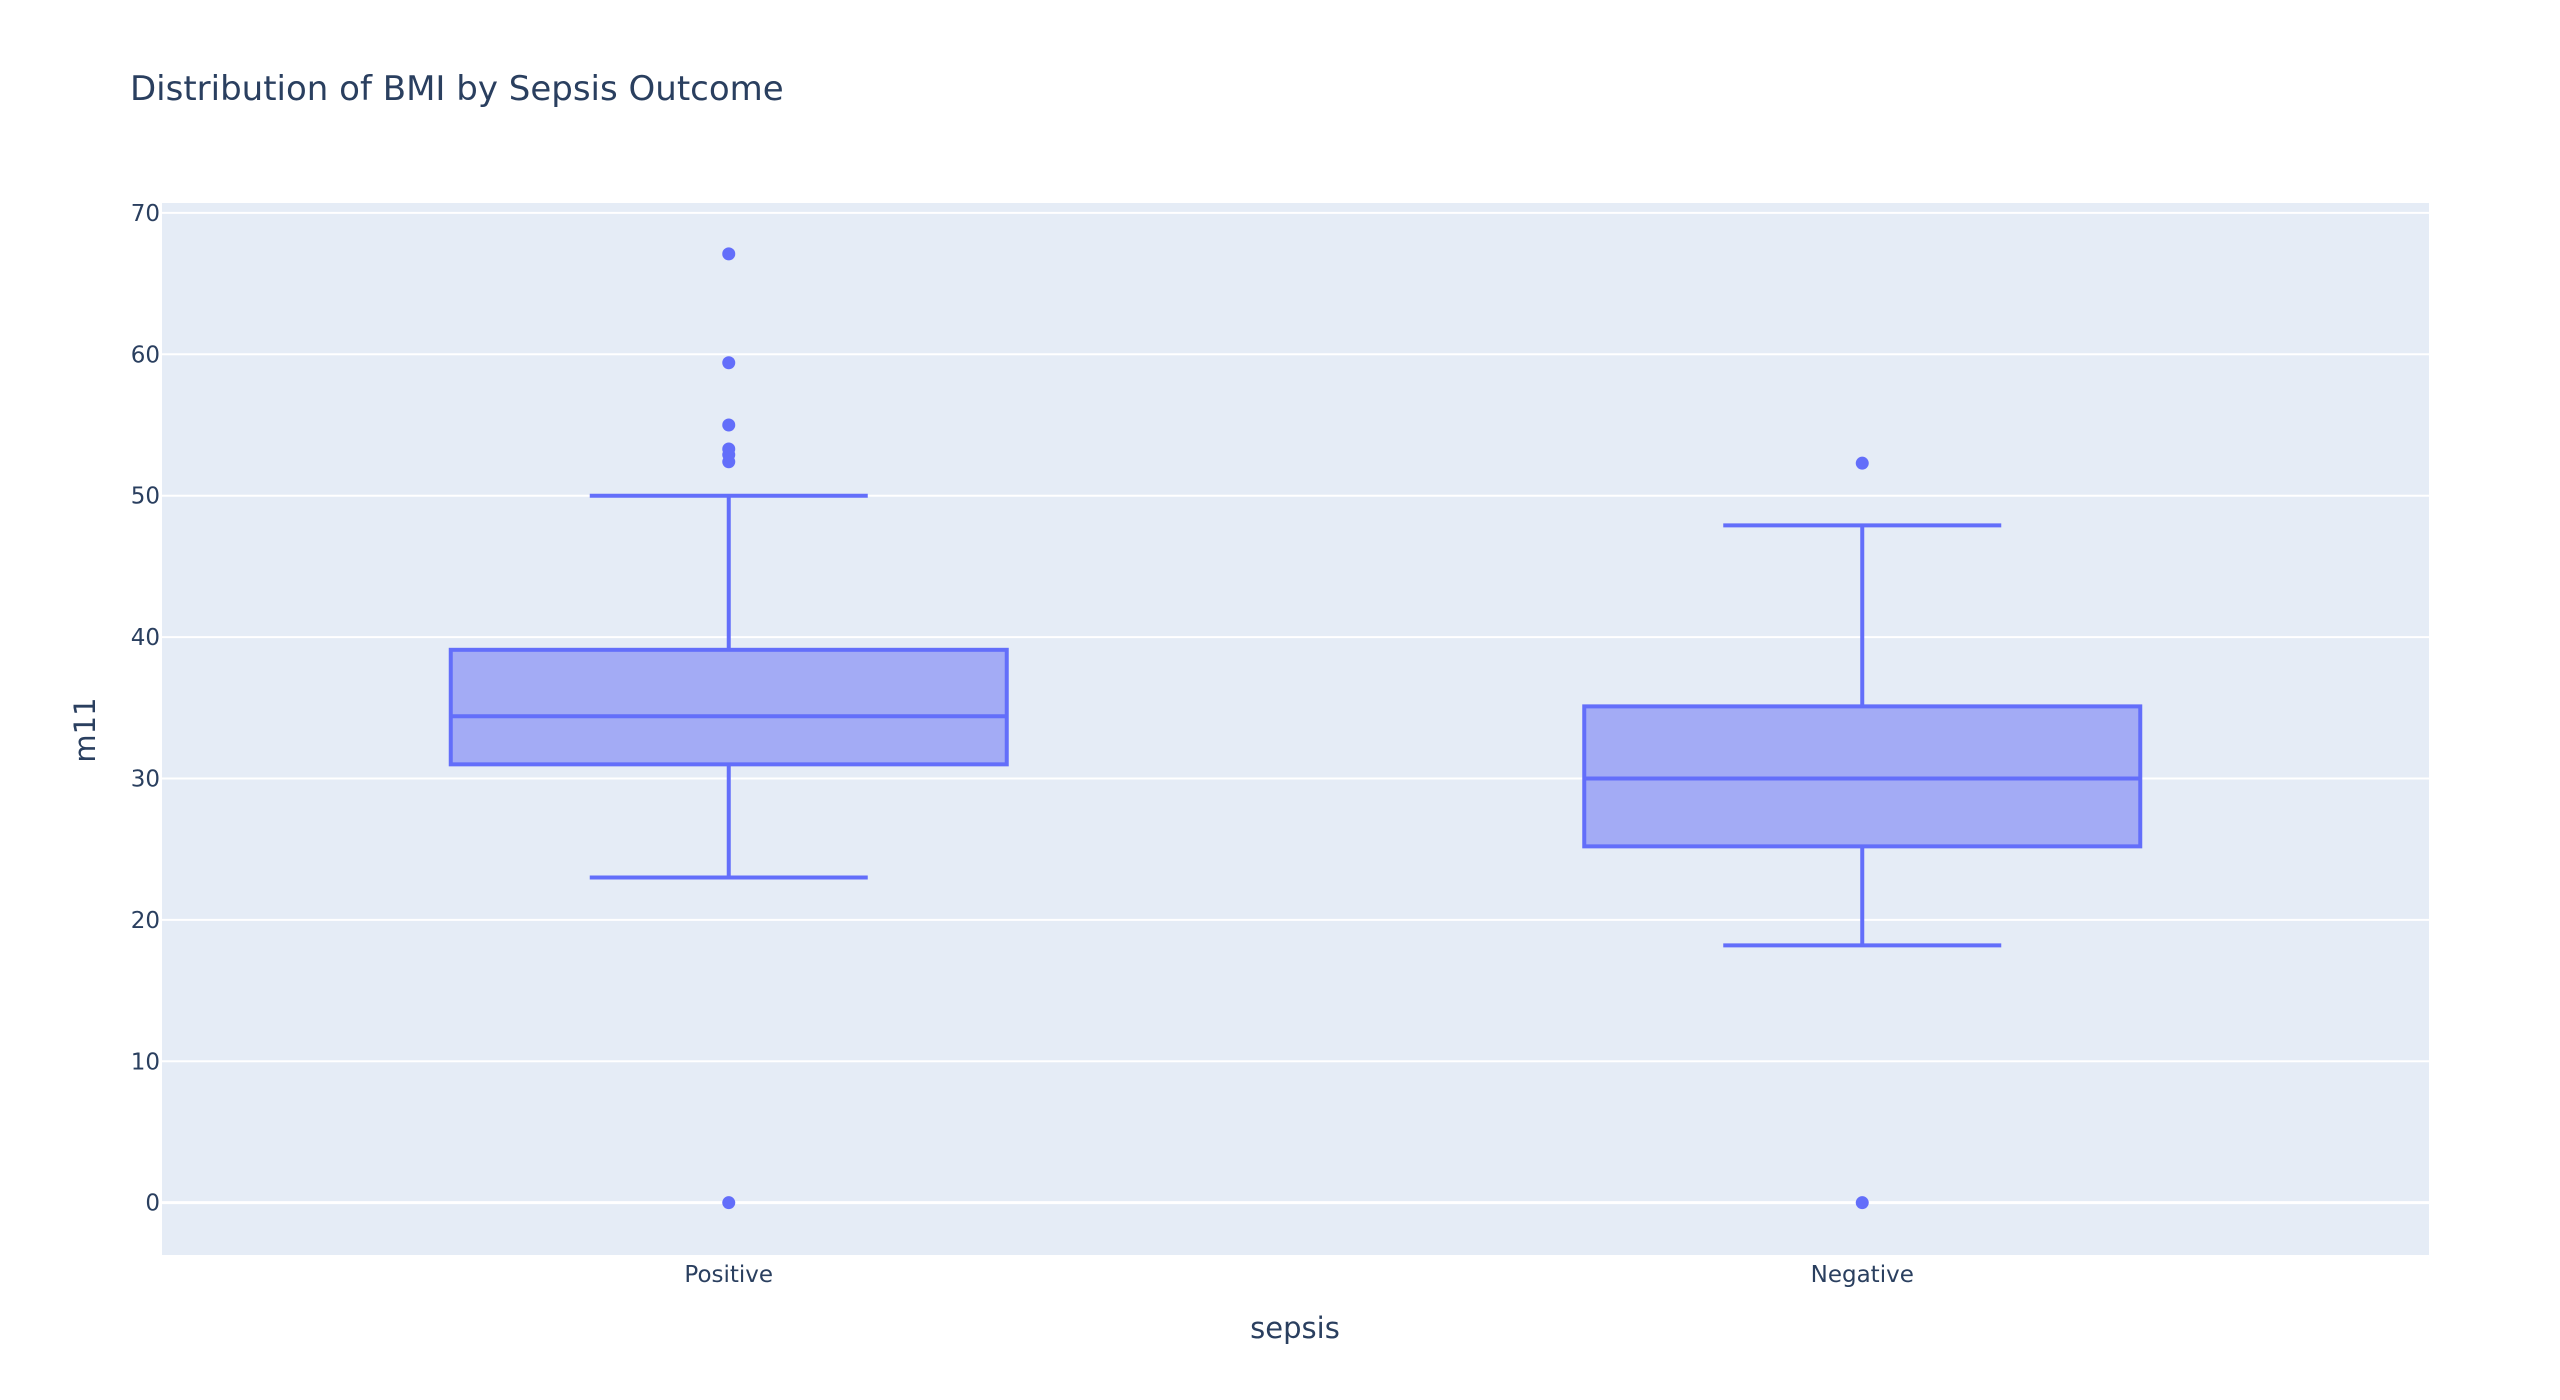 This screenshot has width=2560, height=1400. What do you see at coordinates (145, 921) in the screenshot?
I see `y-tick-label-20: 20` at bounding box center [145, 921].